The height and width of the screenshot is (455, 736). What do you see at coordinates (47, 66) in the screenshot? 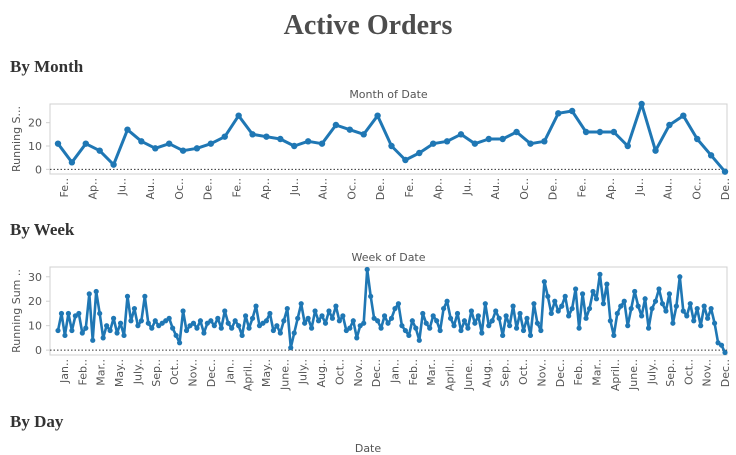
I see `section-title-by-month: By Month` at bounding box center [47, 66].